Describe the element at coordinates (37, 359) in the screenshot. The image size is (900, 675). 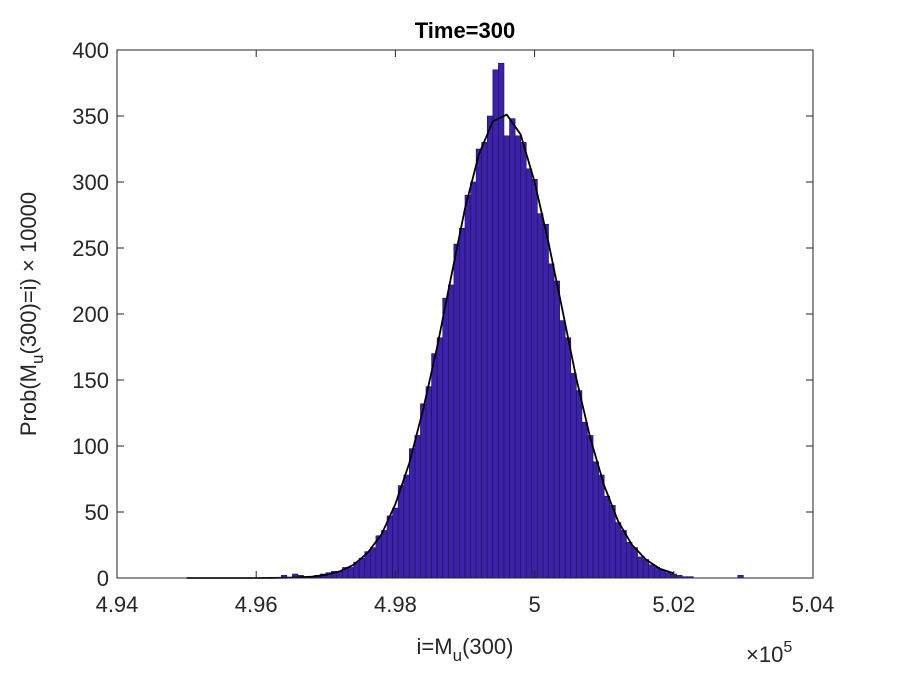
I see `y-label-sub: u` at that location.